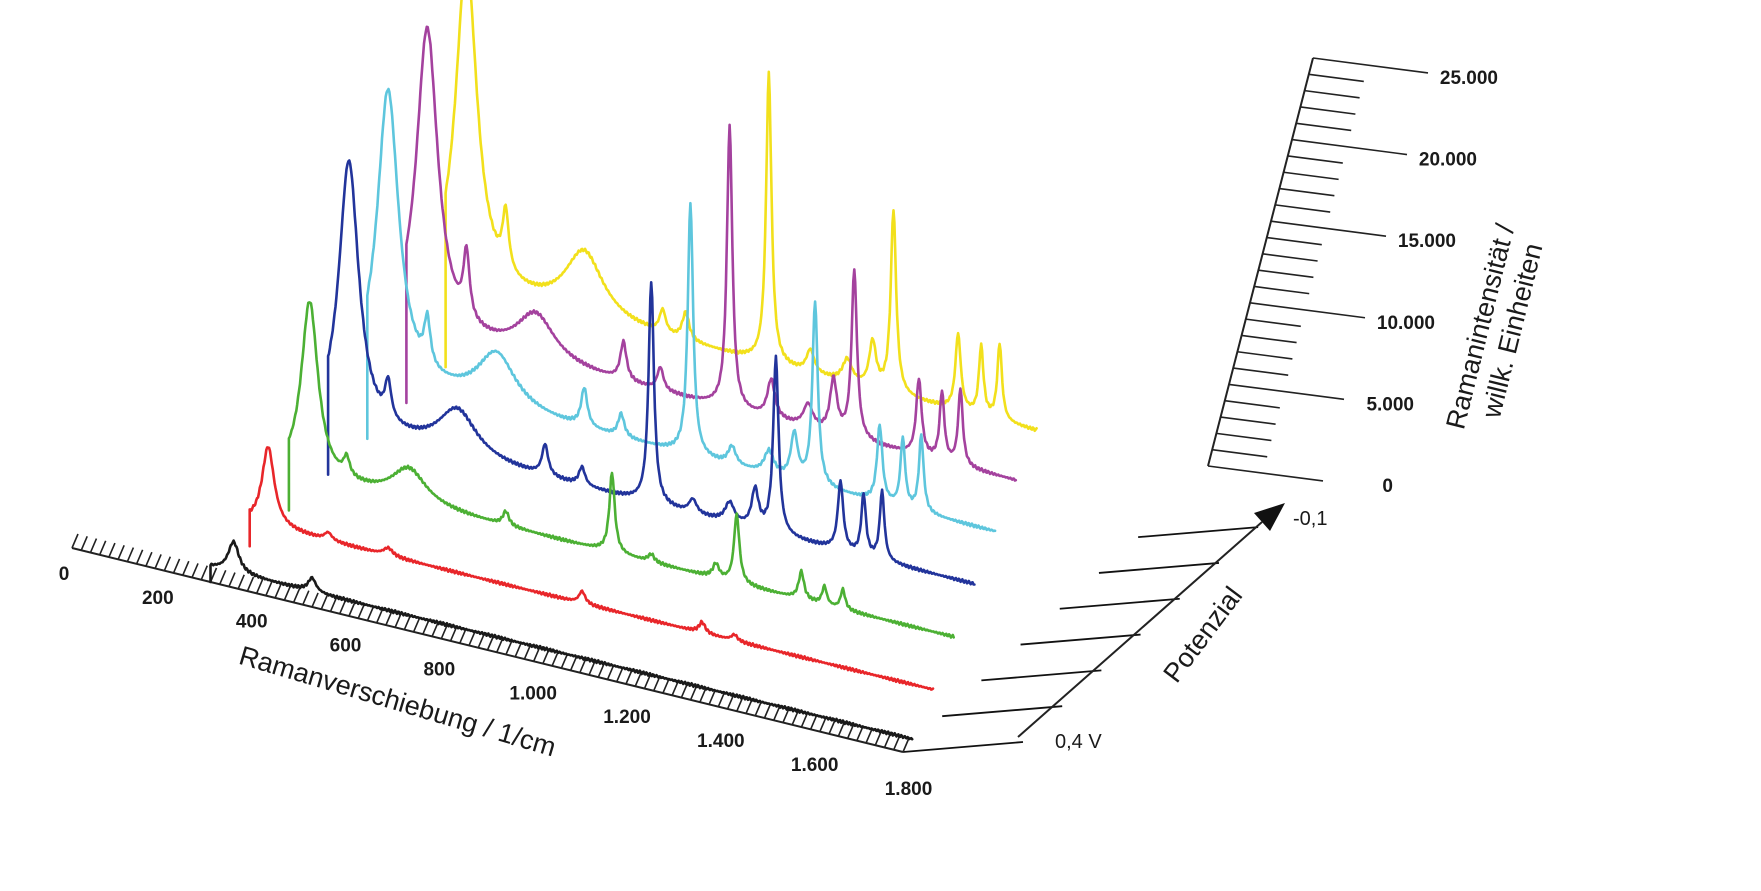  I want to click on depth-axis-arrow, so click(1269, 517).